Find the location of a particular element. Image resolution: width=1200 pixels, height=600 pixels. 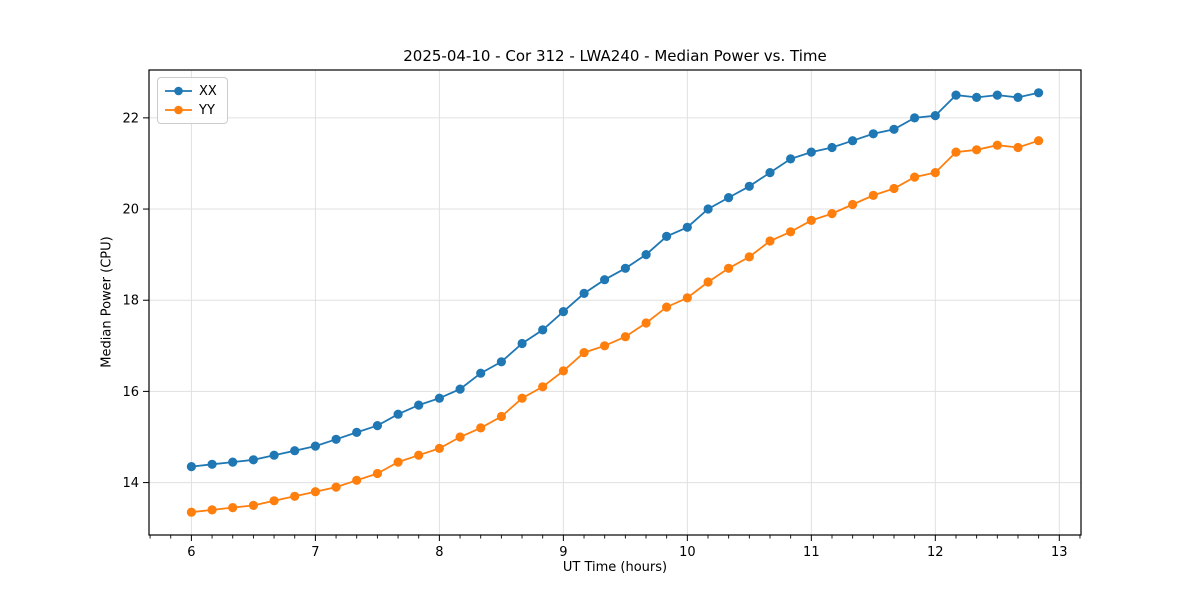

x-tick-label: 12 is located at coordinates (935, 552).